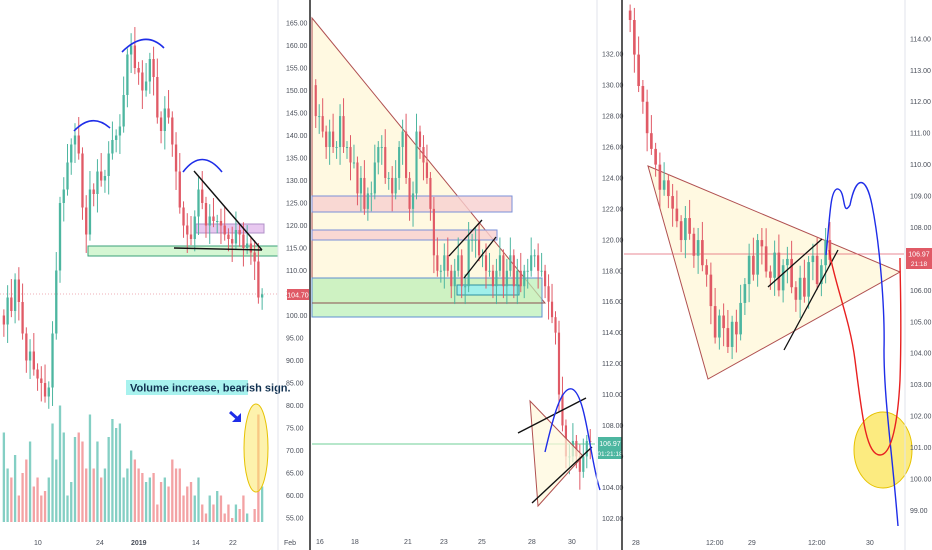 The width and height of the screenshot is (932, 550). I want to click on price-axis-label: 120.00, so click(297, 226).